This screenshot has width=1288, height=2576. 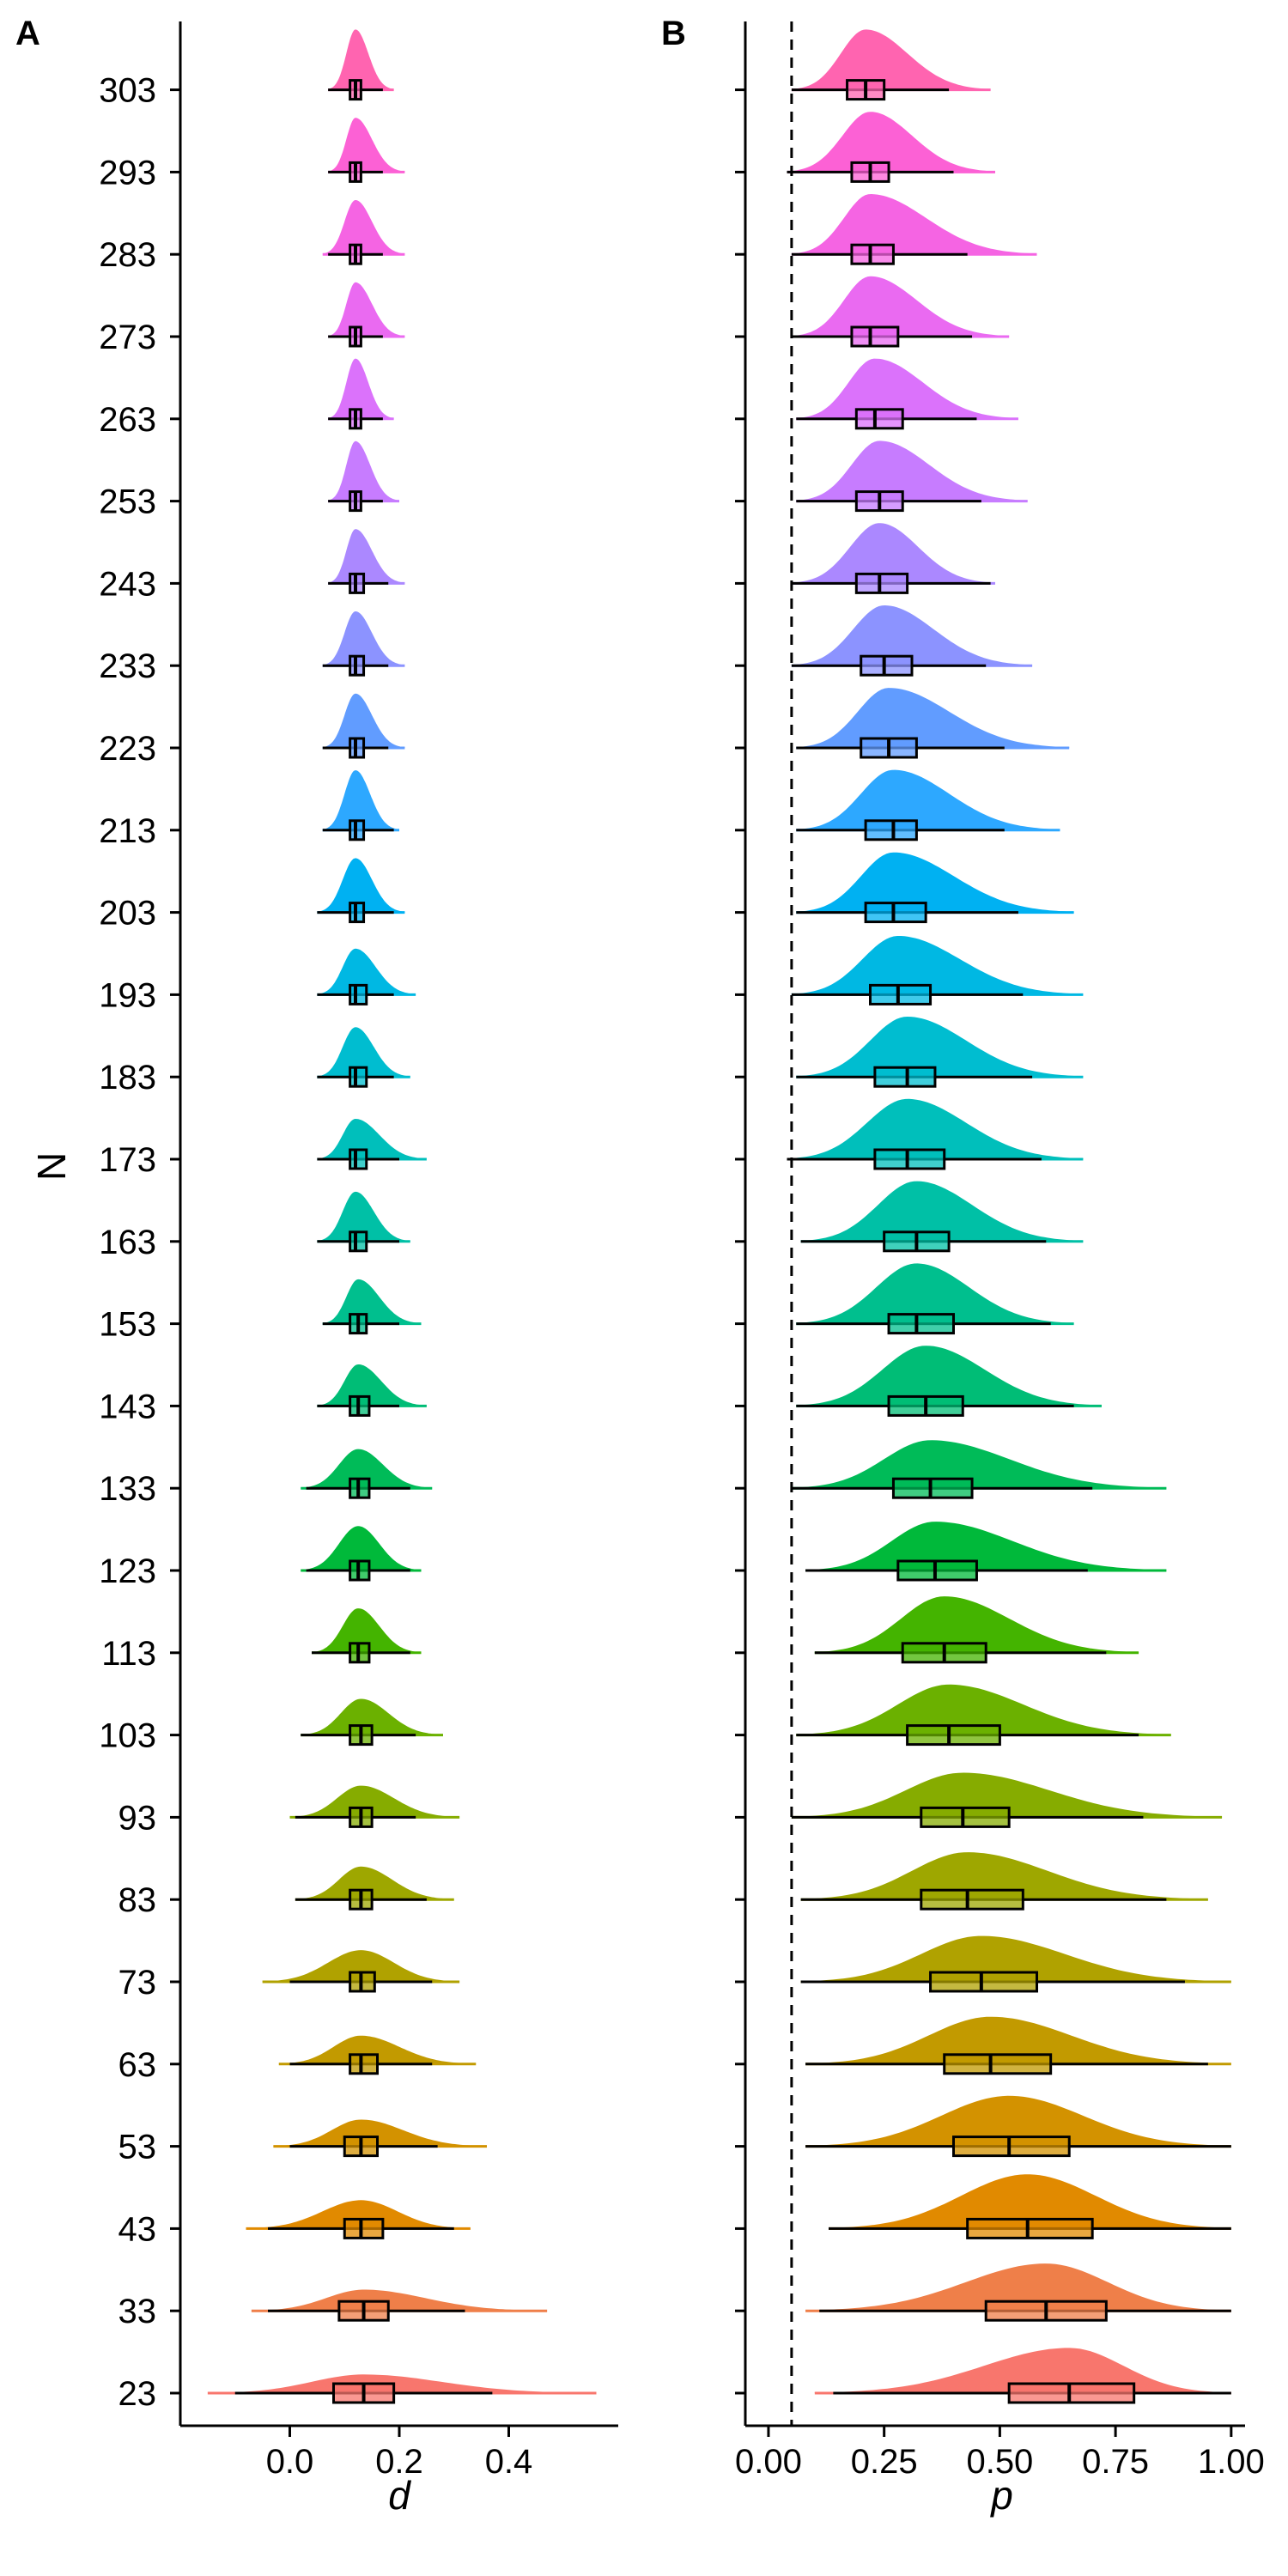 I want to click on distribution-n253, so click(x=912, y=477).